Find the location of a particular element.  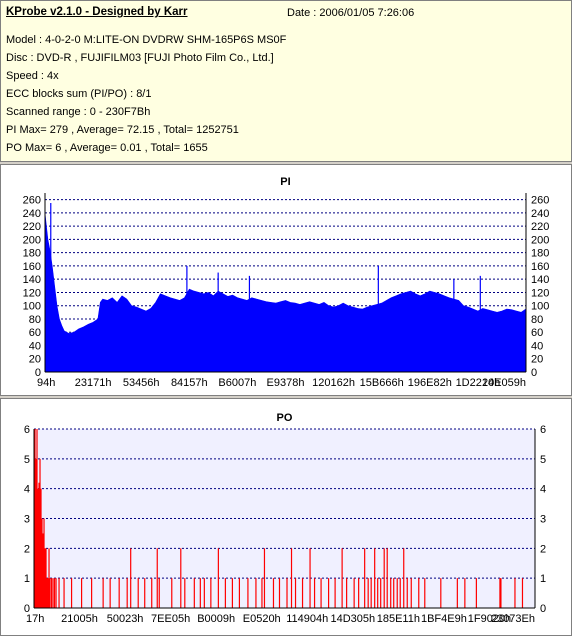

pi-xtick-label: 196E82h is located at coordinates (430, 383).